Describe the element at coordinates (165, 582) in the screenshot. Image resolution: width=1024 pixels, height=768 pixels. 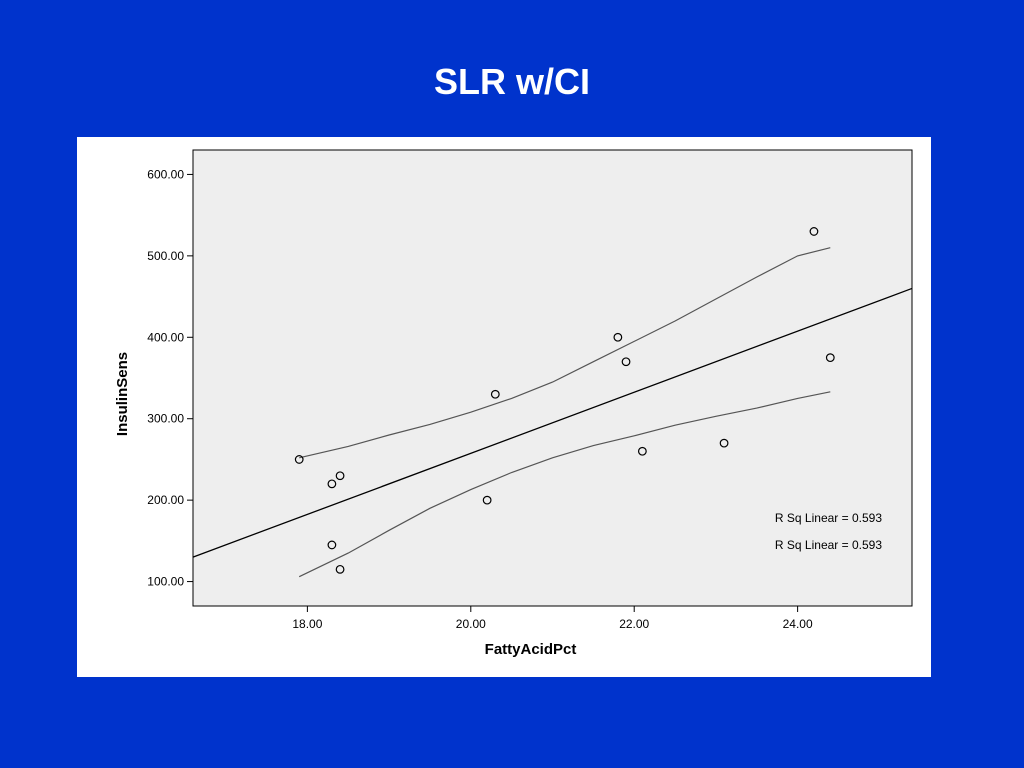
I see `y-tick-label: 100.00` at that location.